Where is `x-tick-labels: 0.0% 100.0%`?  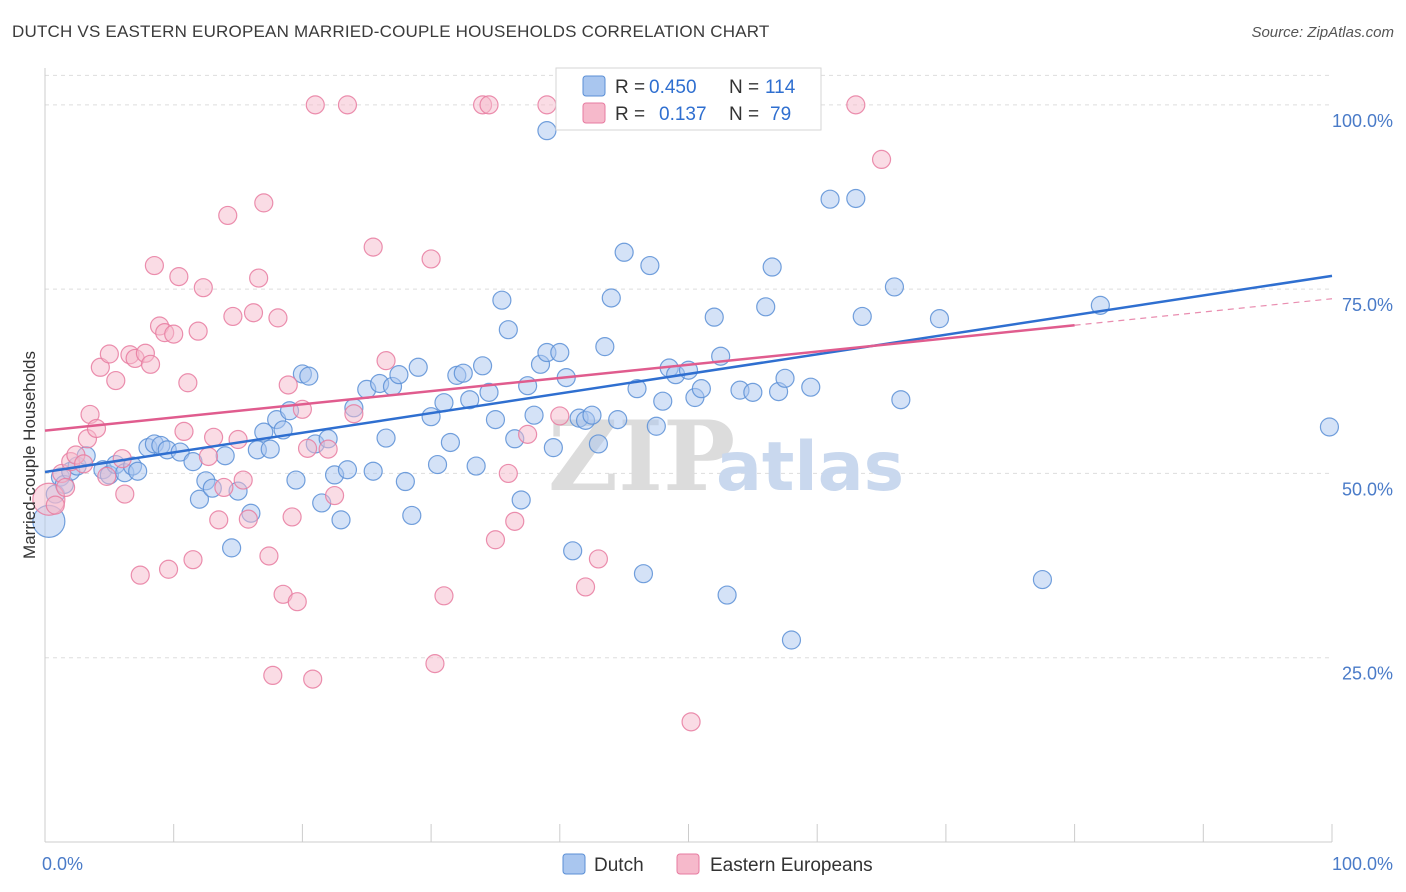
x-tick-labels: 0.0% 100.0% is located at coordinates (717, 864).